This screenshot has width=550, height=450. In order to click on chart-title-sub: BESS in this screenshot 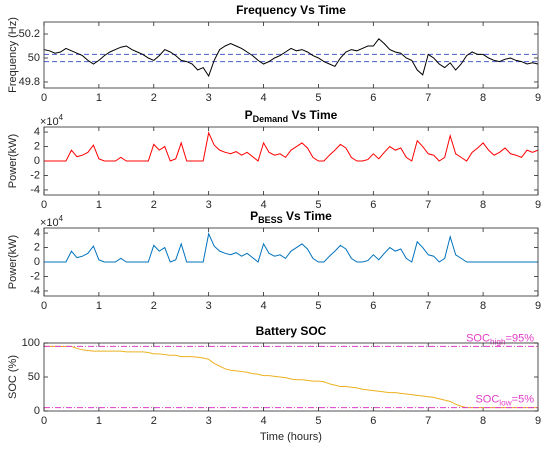, I will do `click(270, 220)`.